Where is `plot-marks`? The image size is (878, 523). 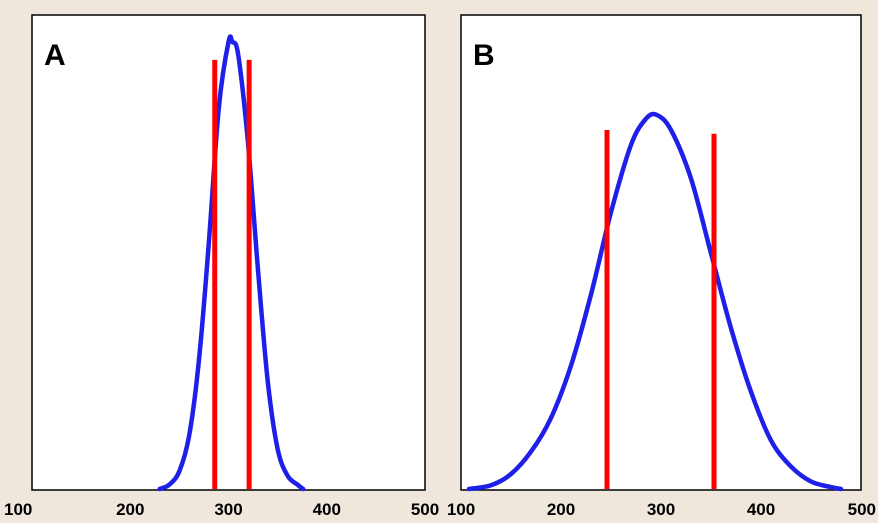 plot-marks is located at coordinates (231, 263).